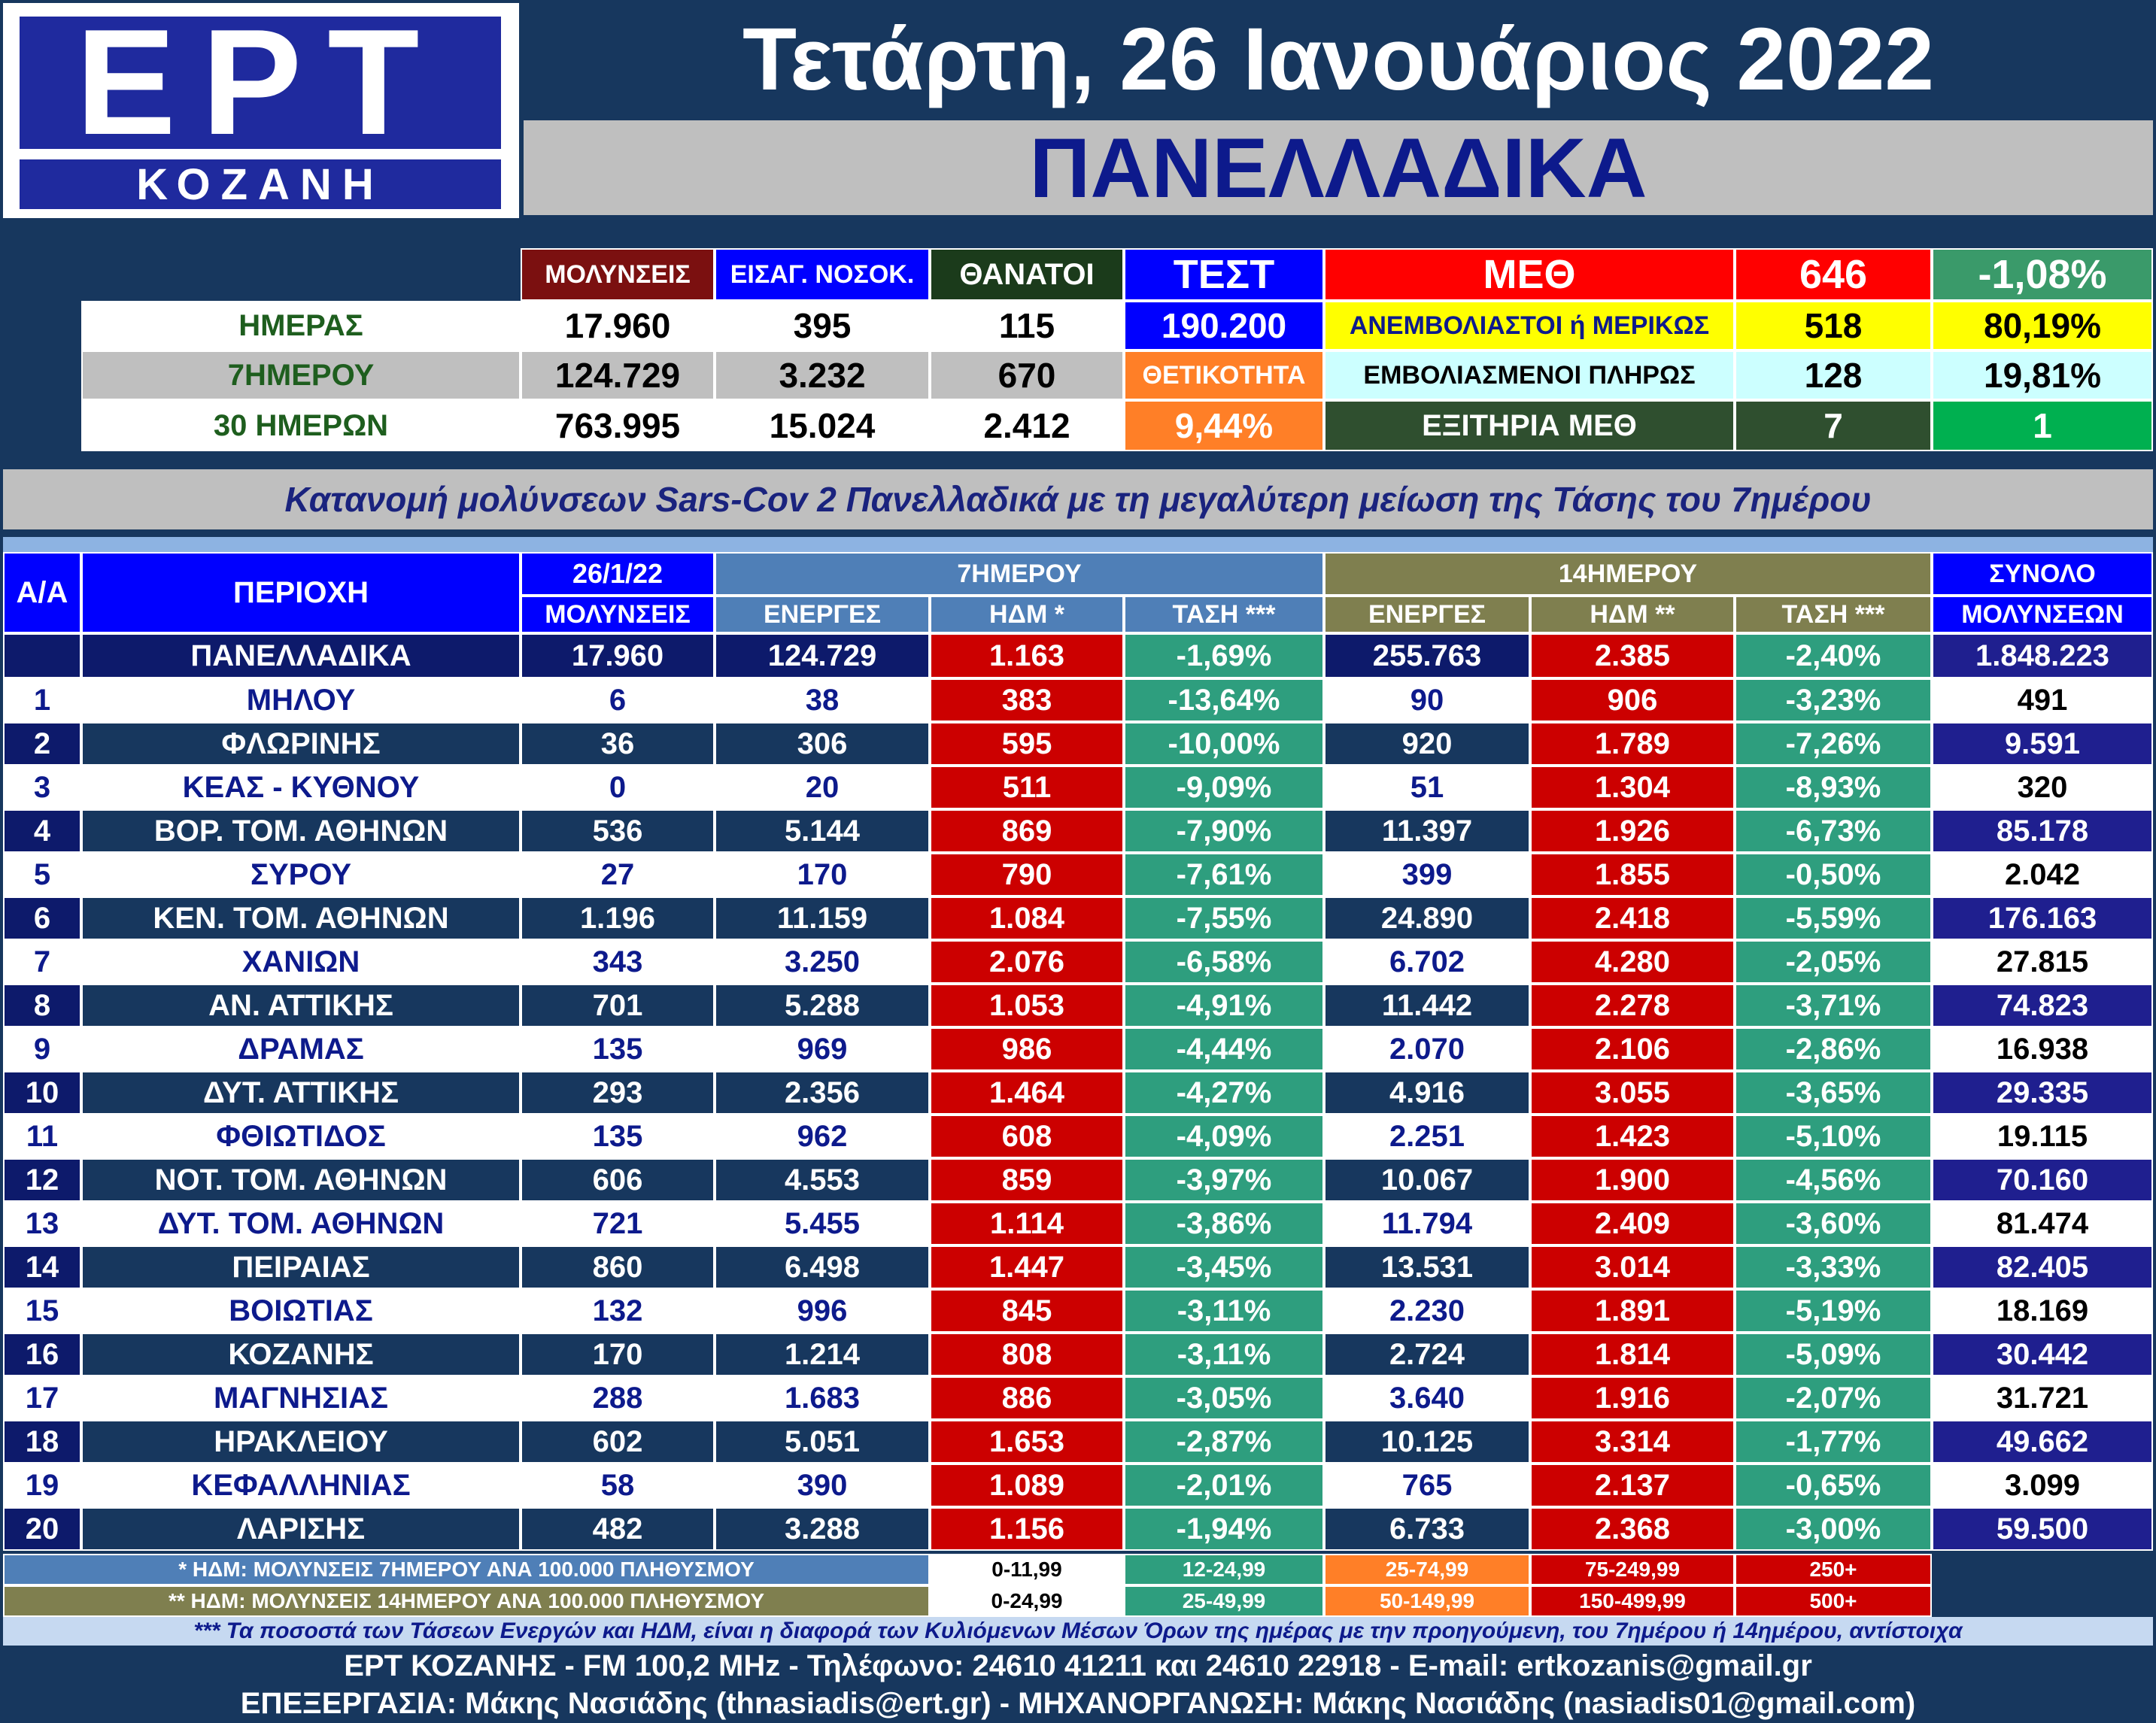 The width and height of the screenshot is (2156, 1723). I want to click on row-trend7: -7,61%, so click(1224, 874).